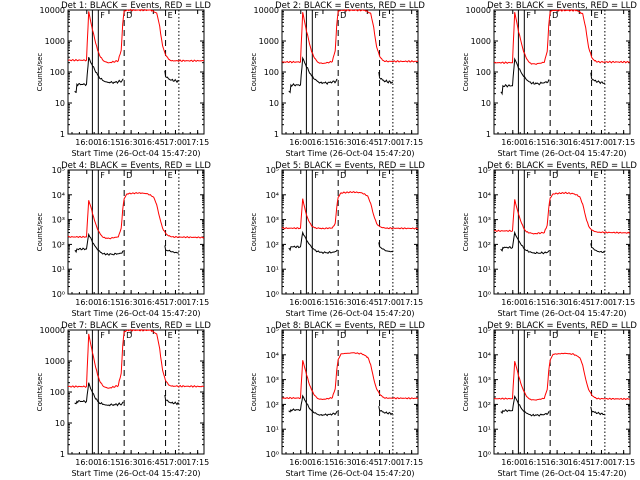 The width and height of the screenshot is (640, 480). I want to click on panel-title: Det 4: BLACK = Events, RED = LLD, so click(136, 166).